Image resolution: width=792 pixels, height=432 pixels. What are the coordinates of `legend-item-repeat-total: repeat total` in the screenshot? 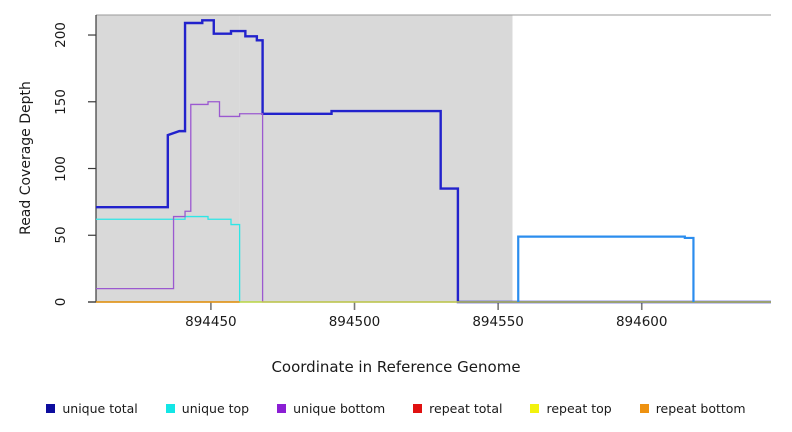 It's located at (457, 408).